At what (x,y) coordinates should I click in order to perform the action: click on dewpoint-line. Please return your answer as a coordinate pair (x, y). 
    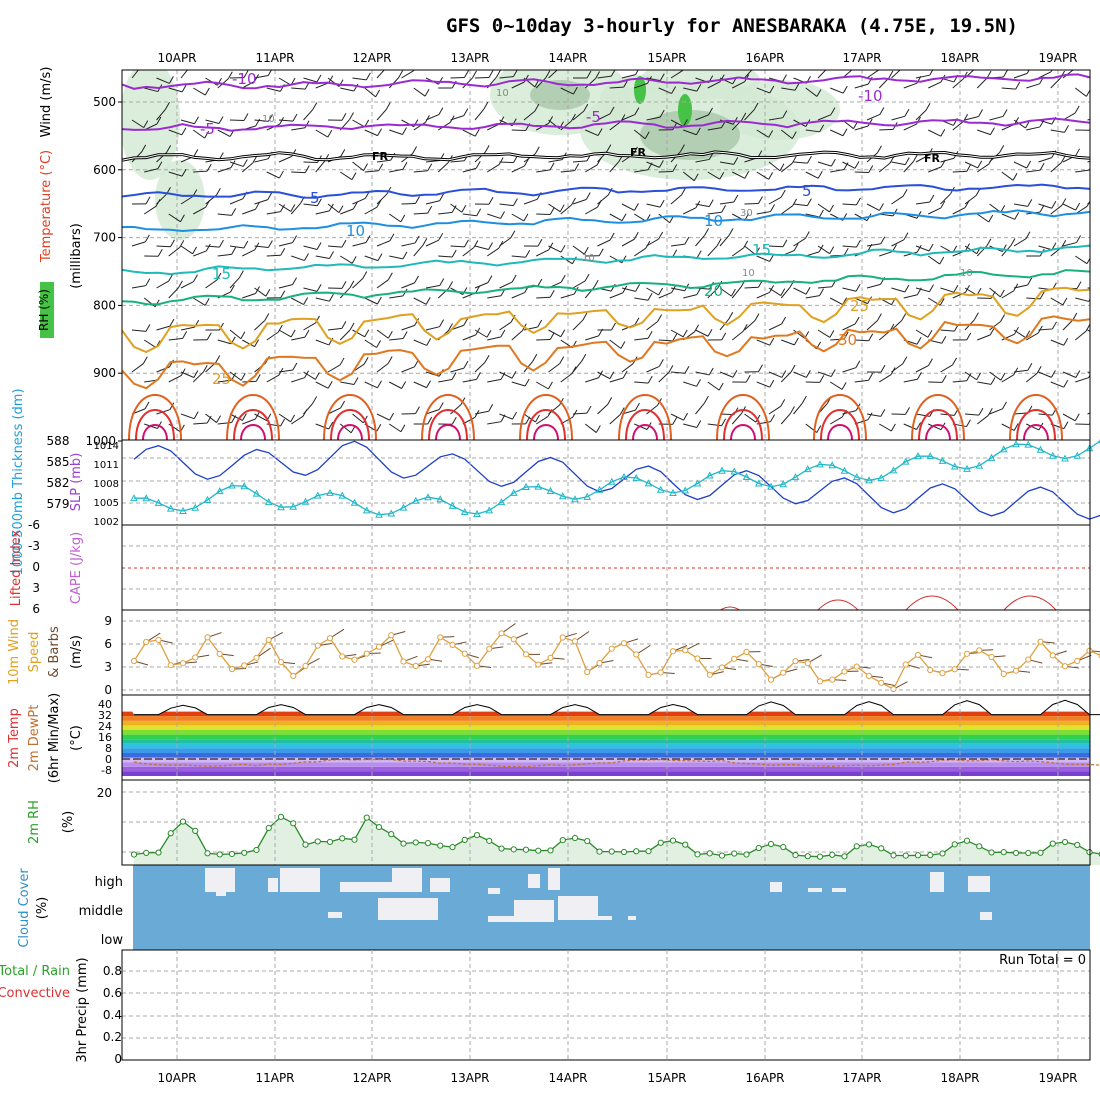
    Looking at the image, I should click on (616, 763).